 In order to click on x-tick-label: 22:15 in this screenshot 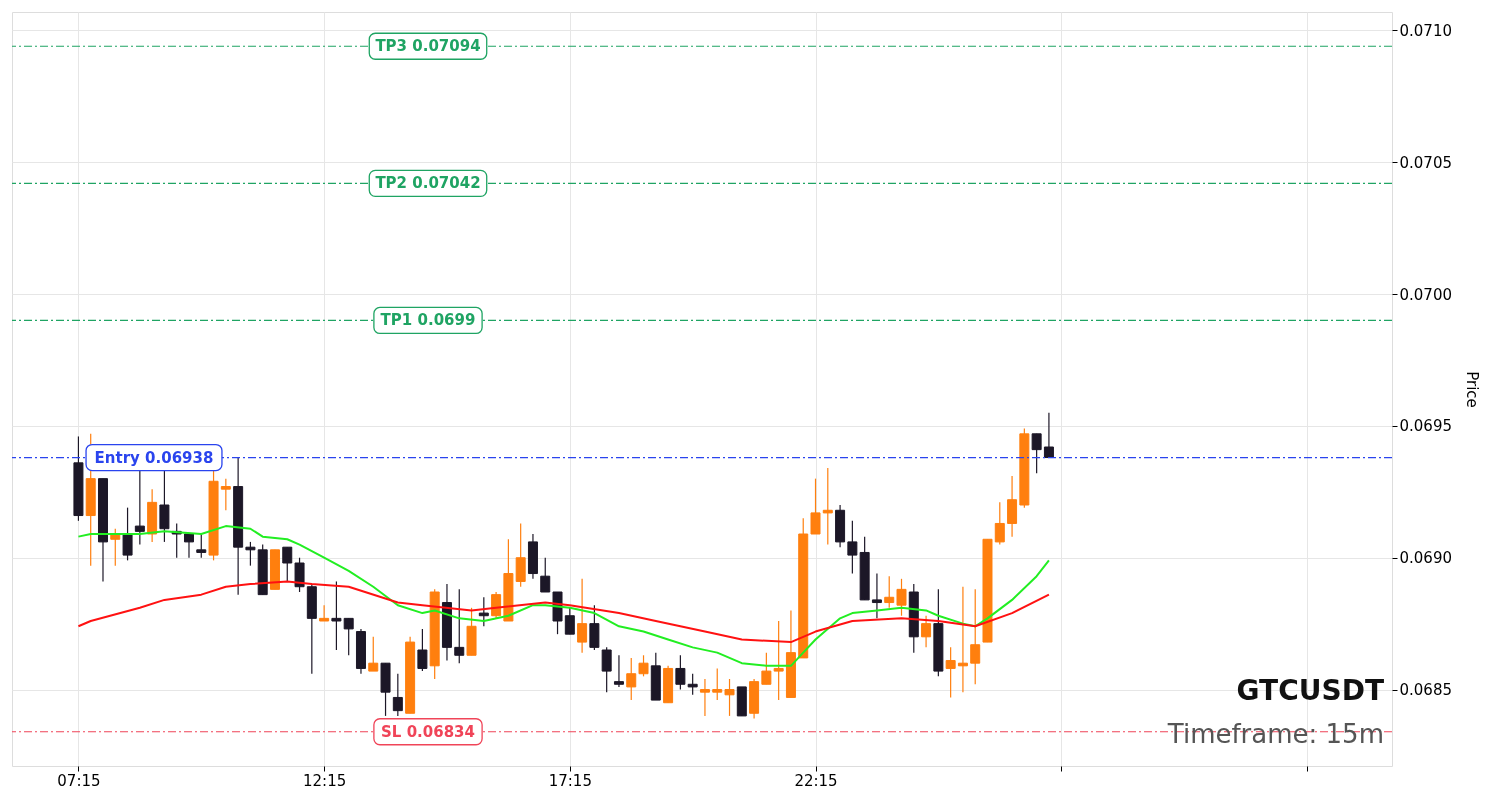, I will do `click(816, 780)`.